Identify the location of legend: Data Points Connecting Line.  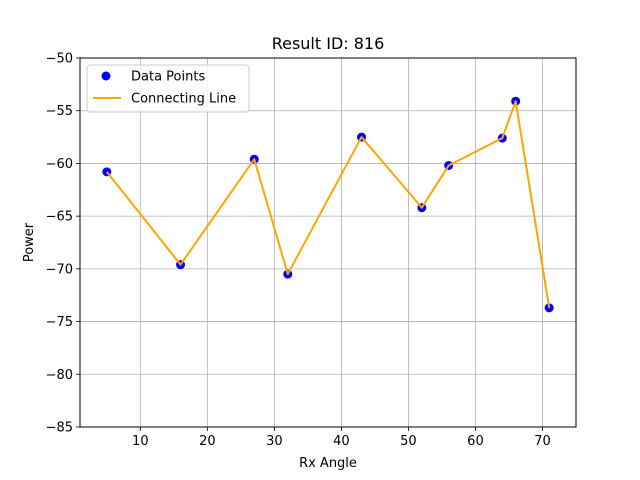
(168, 88).